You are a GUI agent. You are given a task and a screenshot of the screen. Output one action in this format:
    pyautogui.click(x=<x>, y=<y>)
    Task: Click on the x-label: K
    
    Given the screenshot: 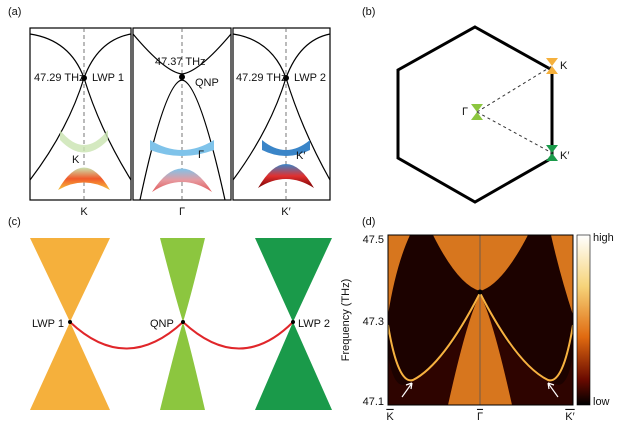 What is the action you would take?
    pyautogui.click(x=84, y=212)
    